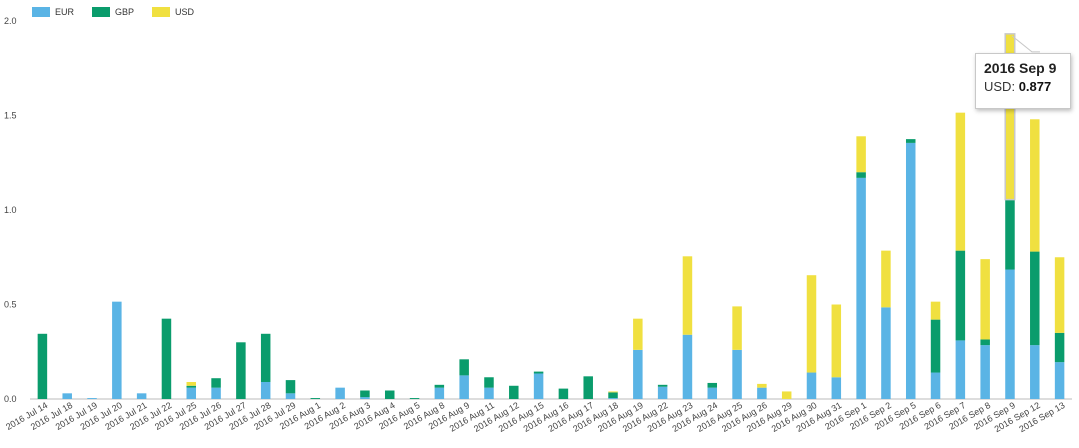 The width and height of the screenshot is (1079, 448). Describe the element at coordinates (1035, 86) in the screenshot. I see `tooltip-value: 0.877` at that location.